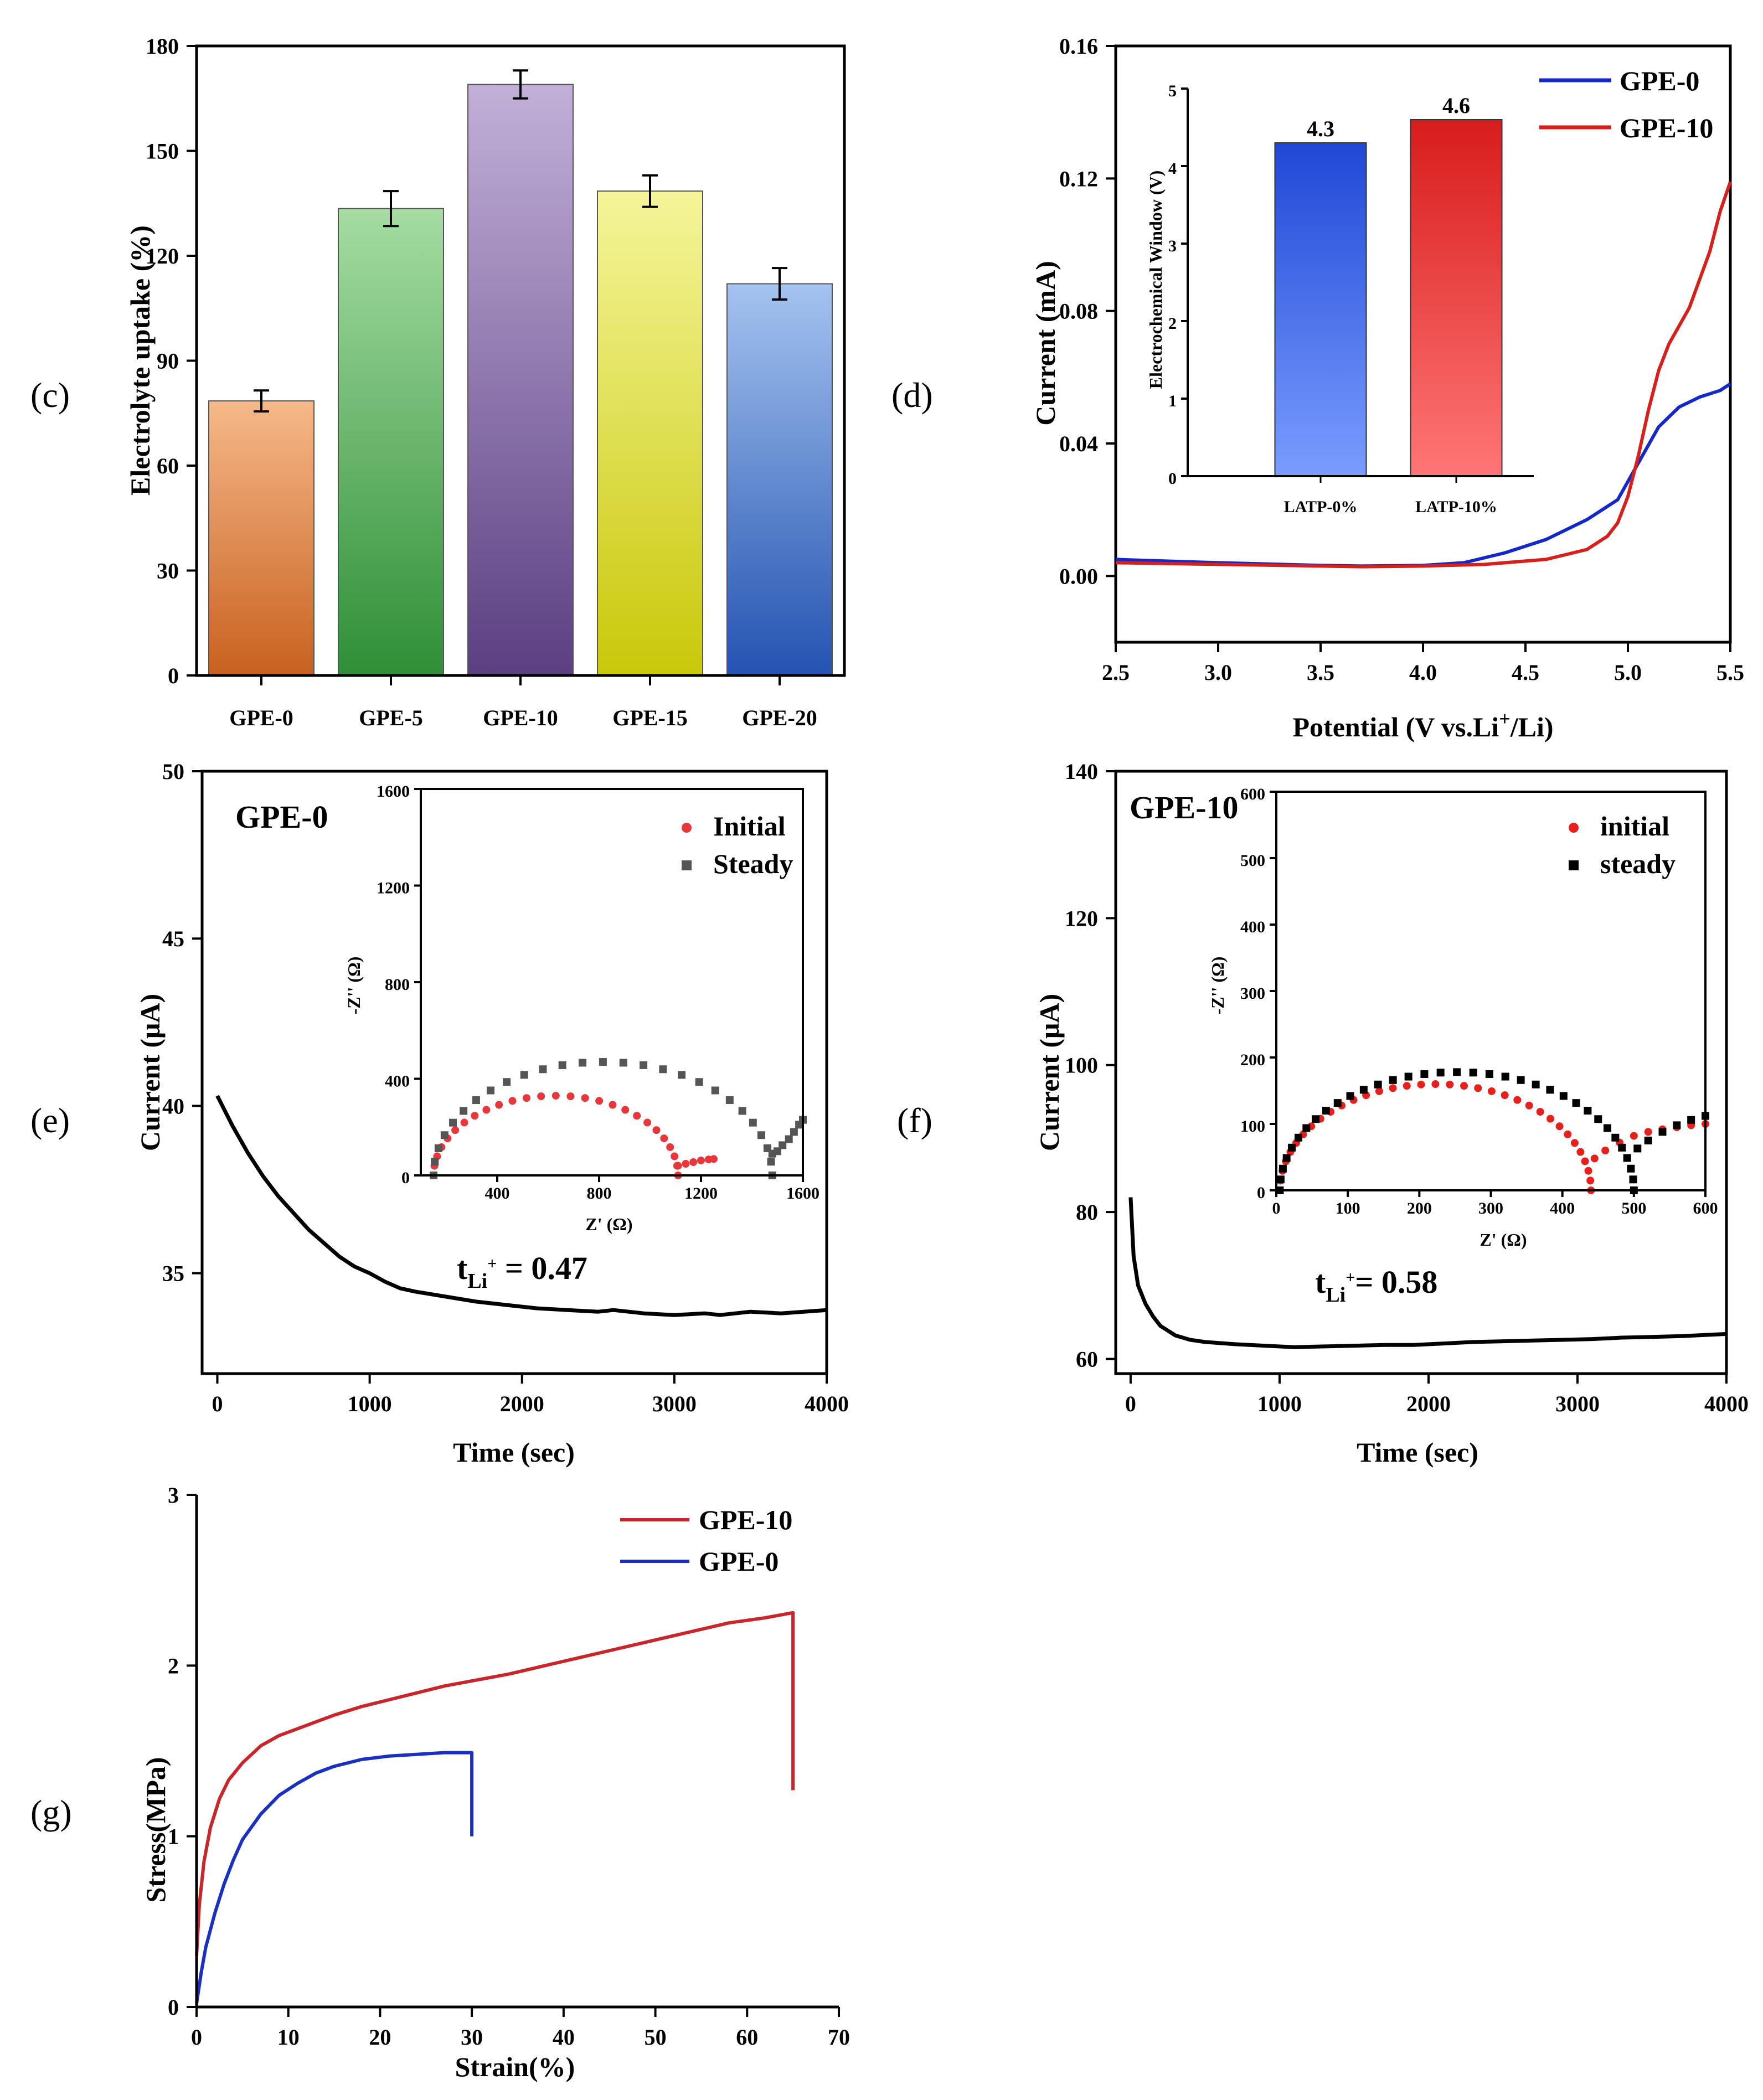 The height and width of the screenshot is (2100, 1763). Describe the element at coordinates (1418, 1452) in the screenshot. I see `chart-f-xlabel: Time (sec)` at that location.